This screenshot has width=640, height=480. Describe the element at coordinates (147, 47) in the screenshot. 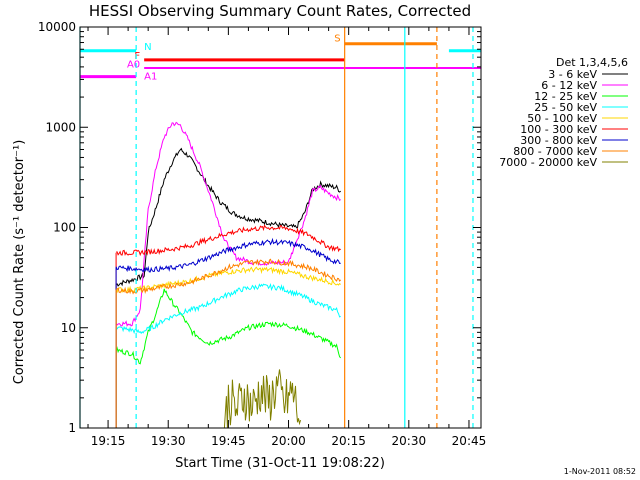

I see `attenuator-label-0: N` at that location.